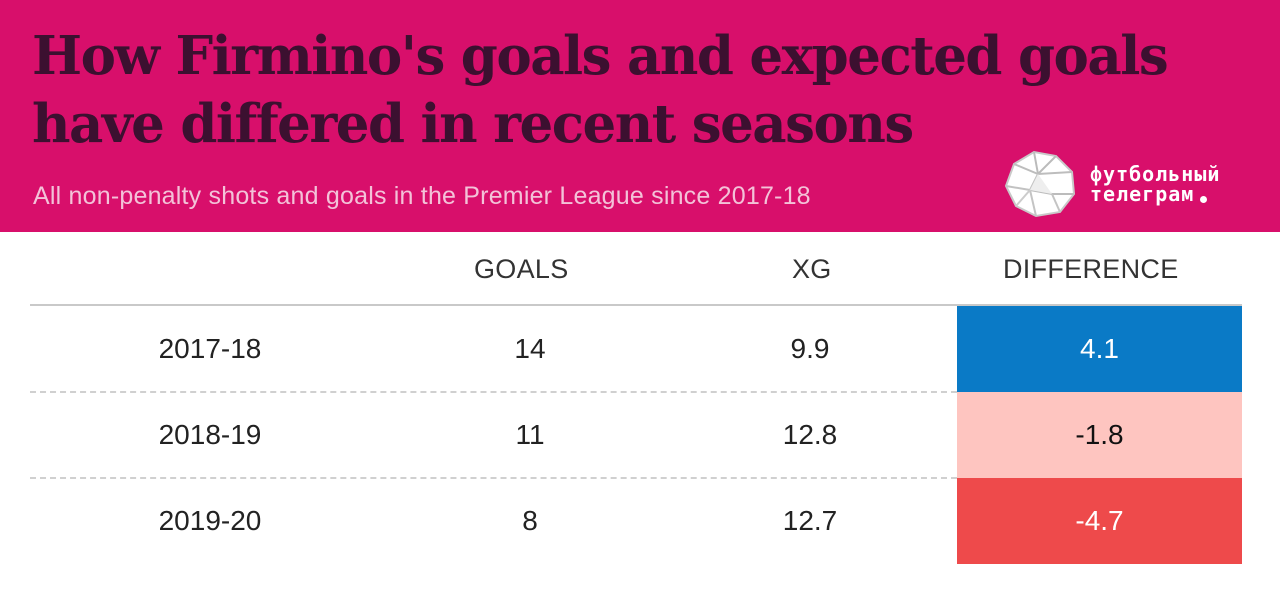  I want to click on table-row: 2017-18 14 9.9 4.1, so click(640, 349).